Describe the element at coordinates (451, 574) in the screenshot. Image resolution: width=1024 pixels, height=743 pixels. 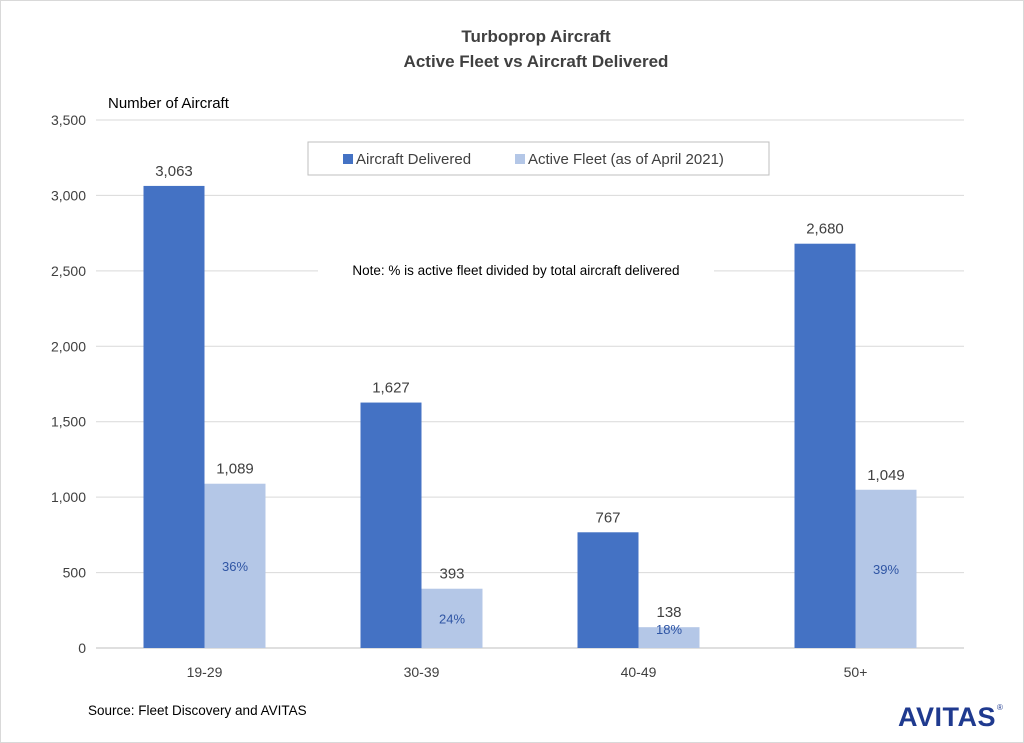
I see `data-label: 393` at that location.